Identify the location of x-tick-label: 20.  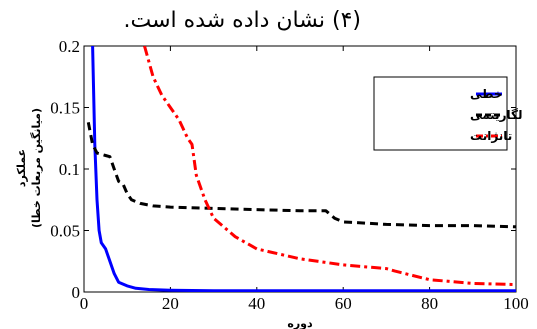
(170, 303).